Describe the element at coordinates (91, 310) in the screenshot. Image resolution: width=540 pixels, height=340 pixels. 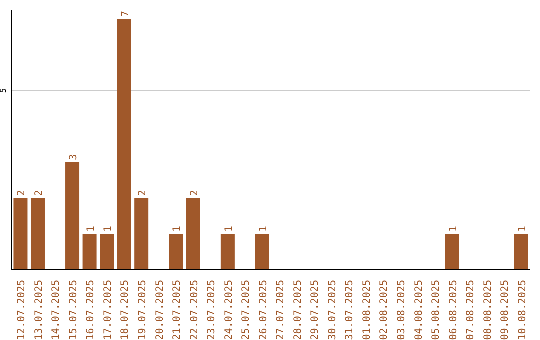
I see `x-tick-label: 16.07.2025` at that location.